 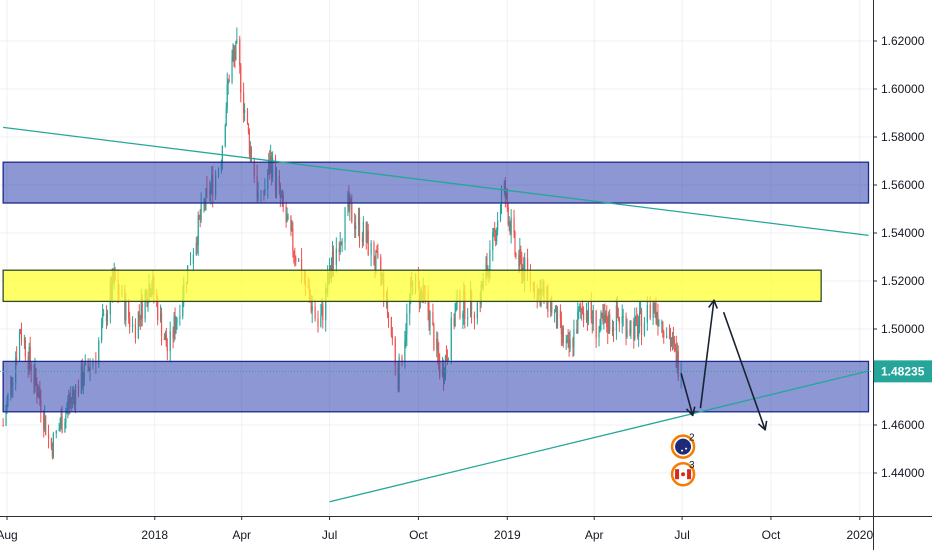 What do you see at coordinates (683, 473) in the screenshot?
I see `event-badge-ca: 3` at bounding box center [683, 473].